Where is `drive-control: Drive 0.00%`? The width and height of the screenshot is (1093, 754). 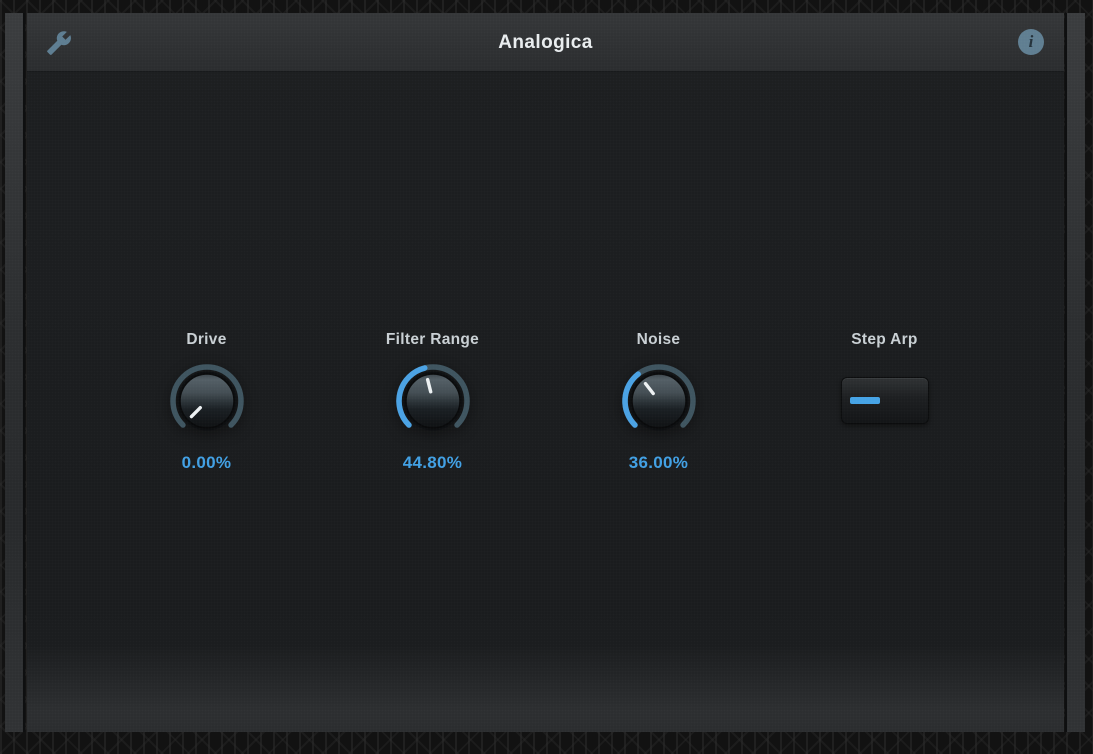
drive-control: Drive 0.00% is located at coordinates (207, 402).